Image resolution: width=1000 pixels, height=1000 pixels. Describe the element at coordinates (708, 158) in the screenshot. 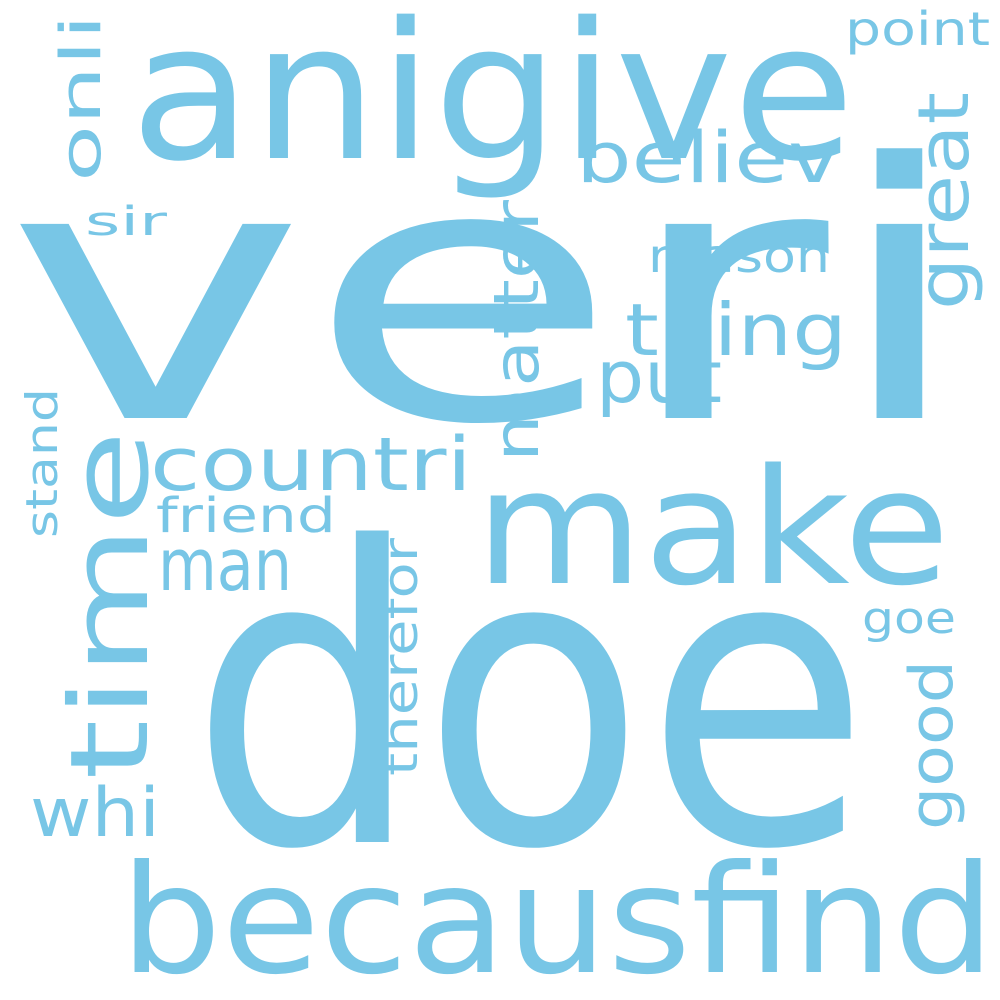

I see `word-believ: believ` at that location.